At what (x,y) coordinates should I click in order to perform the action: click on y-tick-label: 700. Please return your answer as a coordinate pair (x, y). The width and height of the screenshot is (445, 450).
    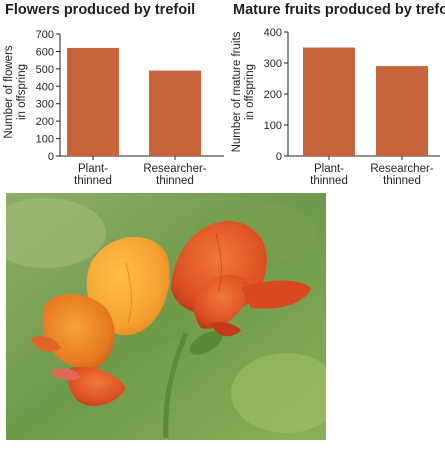
    Looking at the image, I should click on (45, 35).